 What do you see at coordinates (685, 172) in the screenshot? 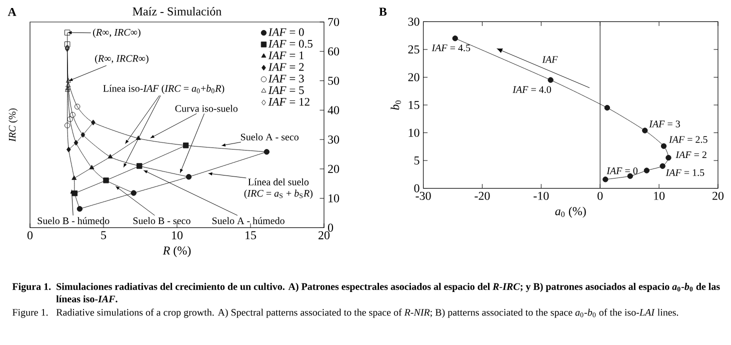
I see `annotation: IAF = 1.5` at bounding box center [685, 172].